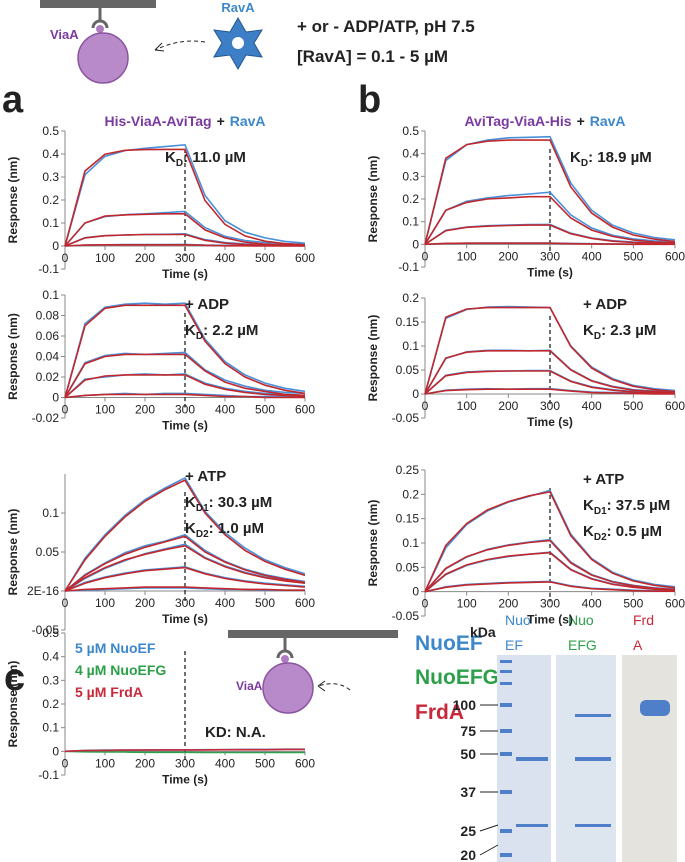  I want to click on legend-entry: 5 µM FrdA, so click(109, 692).